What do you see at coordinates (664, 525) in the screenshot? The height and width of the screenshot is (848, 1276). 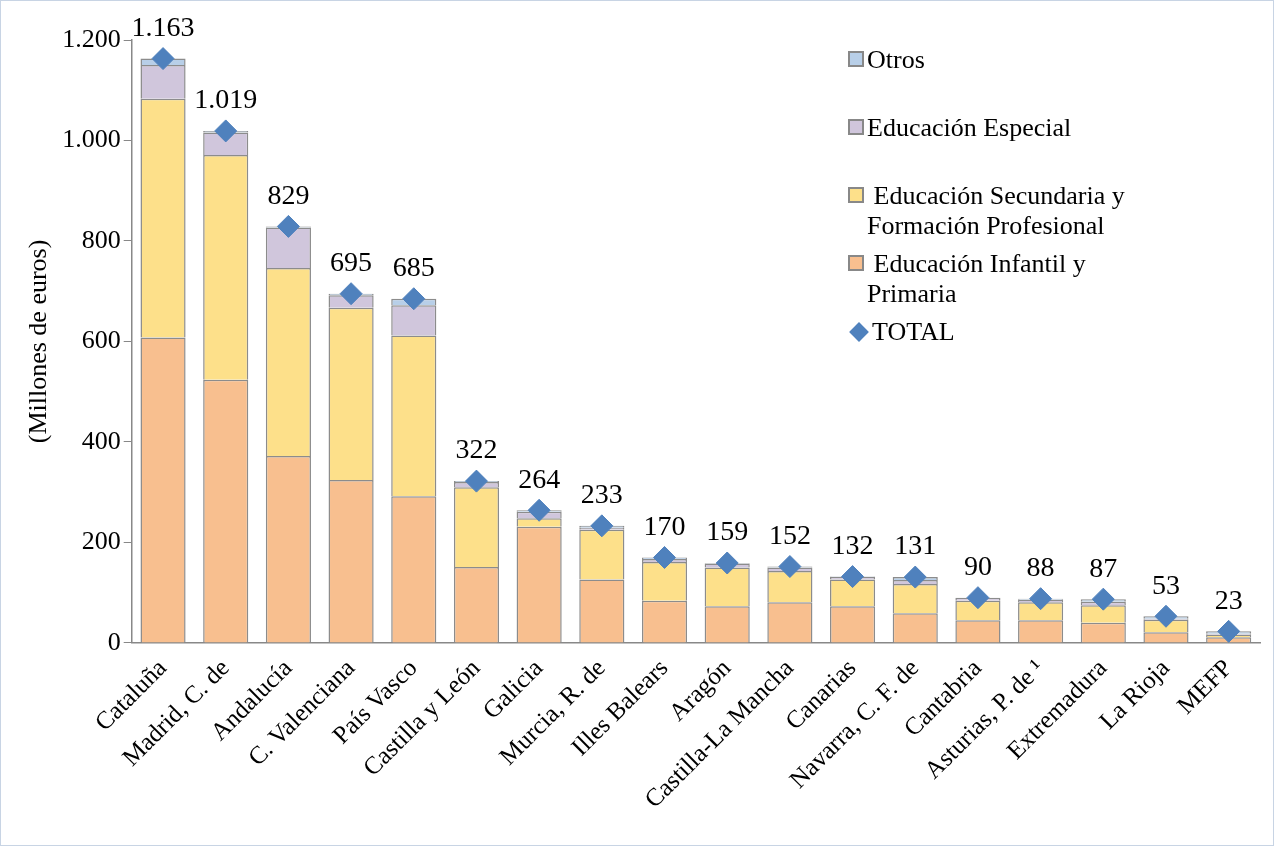 I see `data-label: 170` at bounding box center [664, 525].